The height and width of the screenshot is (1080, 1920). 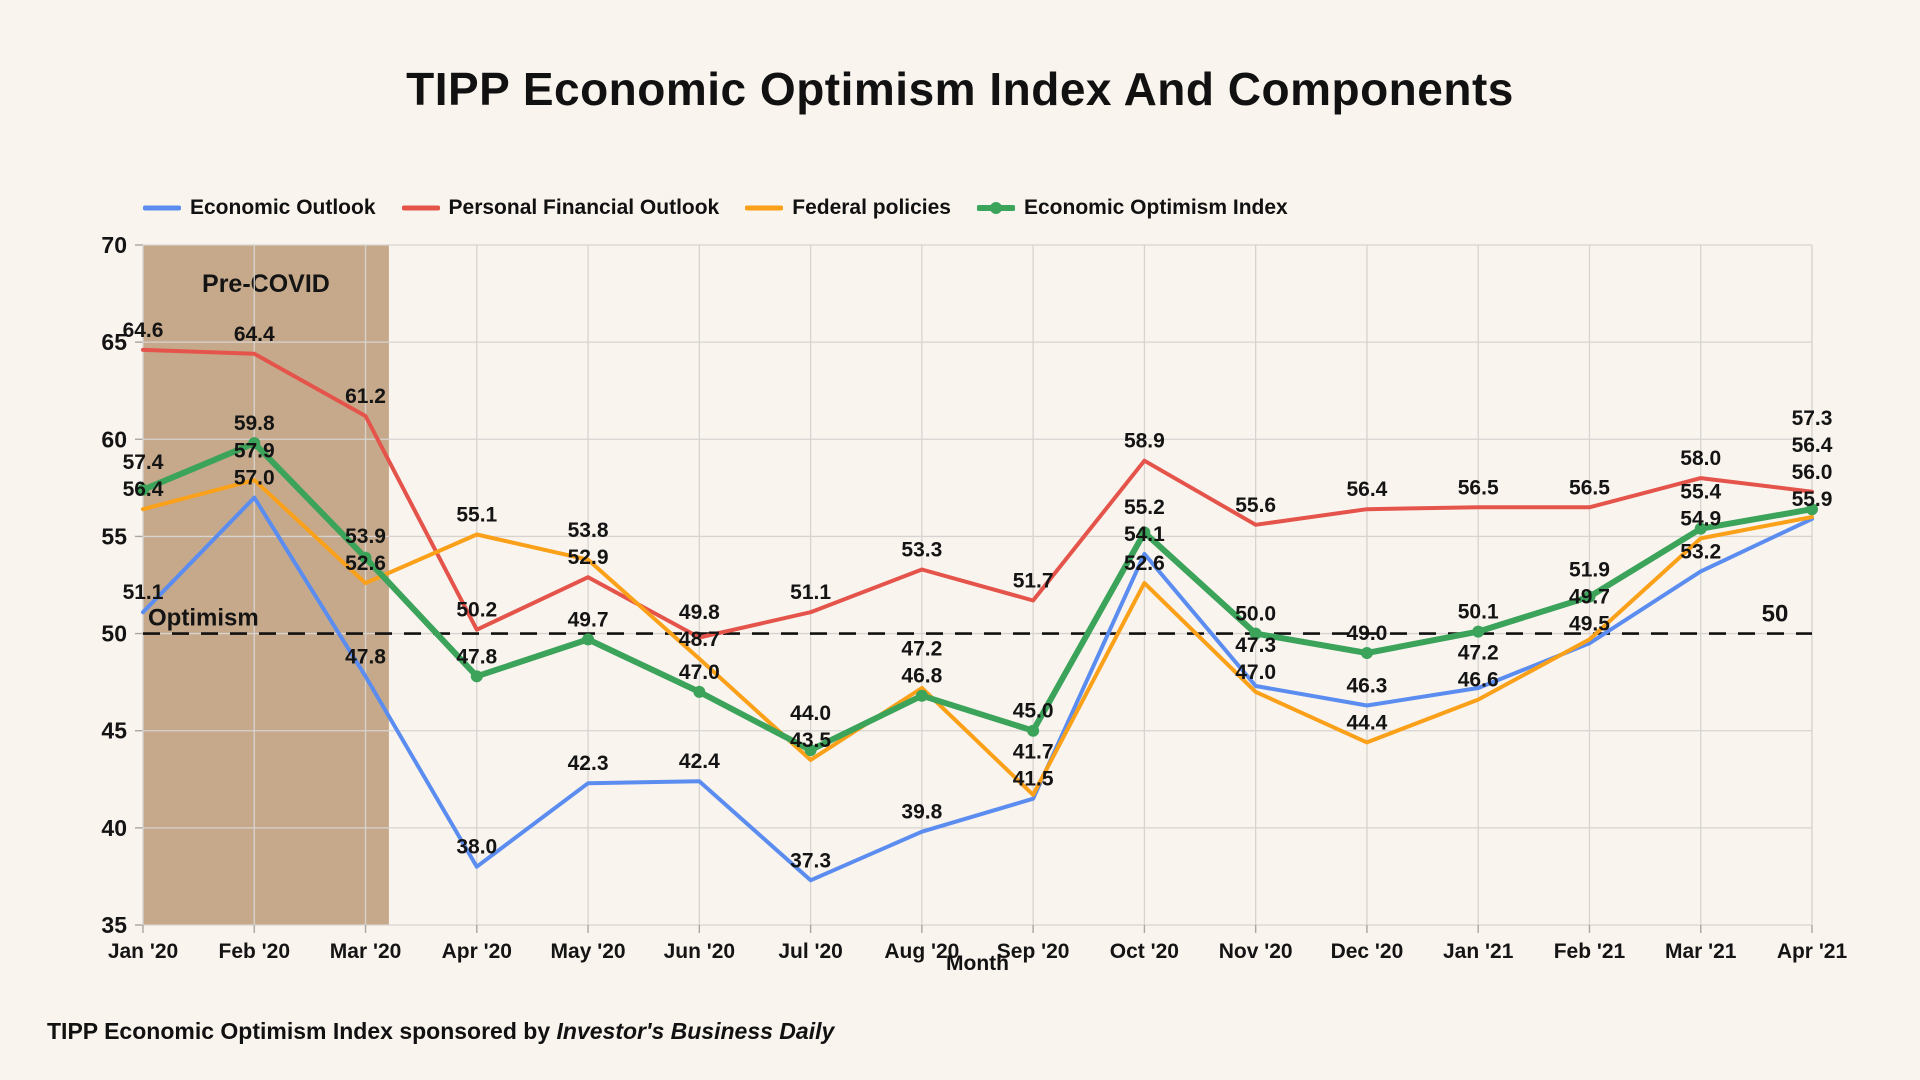 What do you see at coordinates (1033, 951) in the screenshot?
I see `x-tick-label: Sep '20` at bounding box center [1033, 951].